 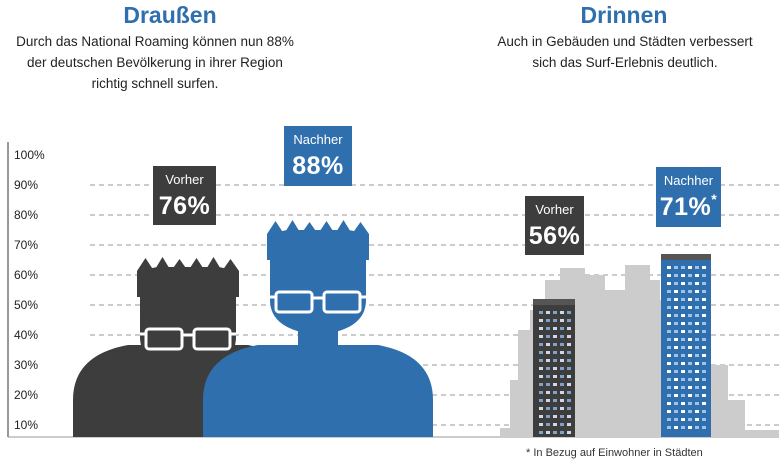 I want to click on outside-desc-line: richtig schnell surfen., so click(x=155, y=83).